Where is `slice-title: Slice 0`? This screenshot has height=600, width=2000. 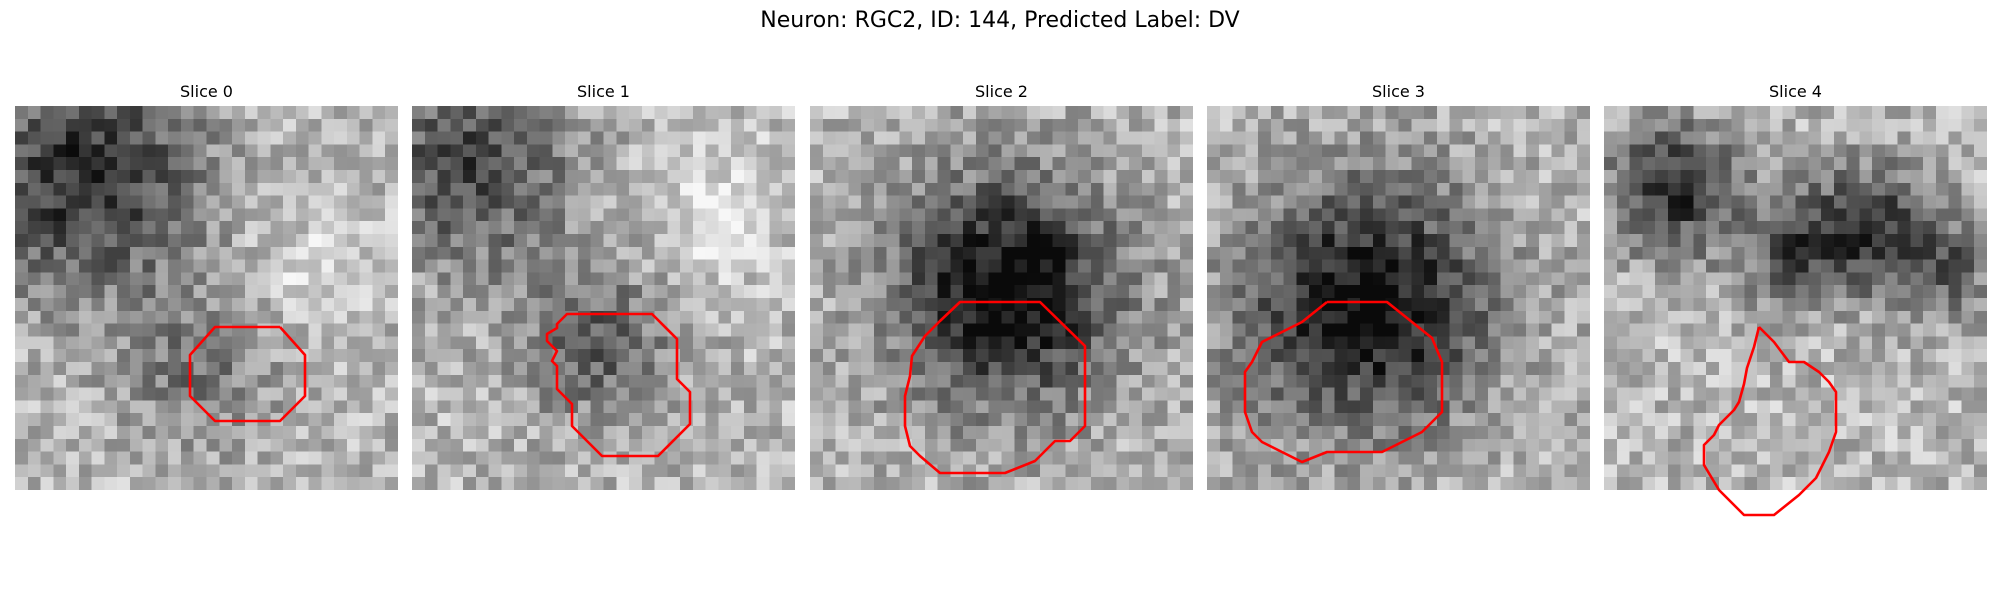 slice-title: Slice 0 is located at coordinates (206, 91).